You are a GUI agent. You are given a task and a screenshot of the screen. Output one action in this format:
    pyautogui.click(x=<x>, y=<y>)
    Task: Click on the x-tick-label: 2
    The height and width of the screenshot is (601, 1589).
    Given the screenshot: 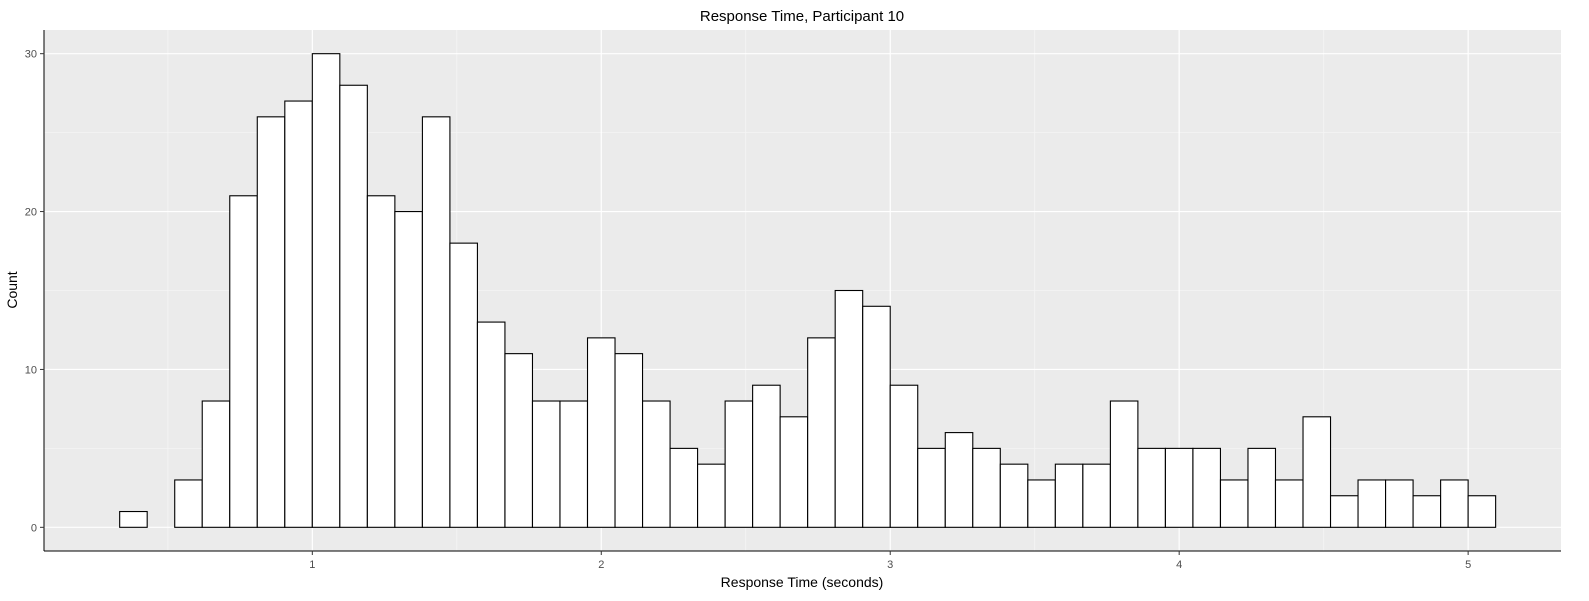 What is the action you would take?
    pyautogui.click(x=601, y=565)
    